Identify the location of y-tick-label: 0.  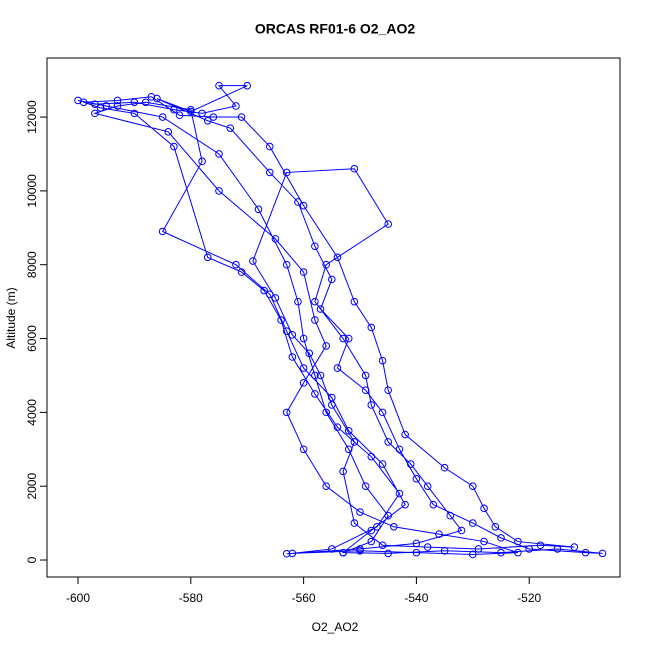
(32, 559).